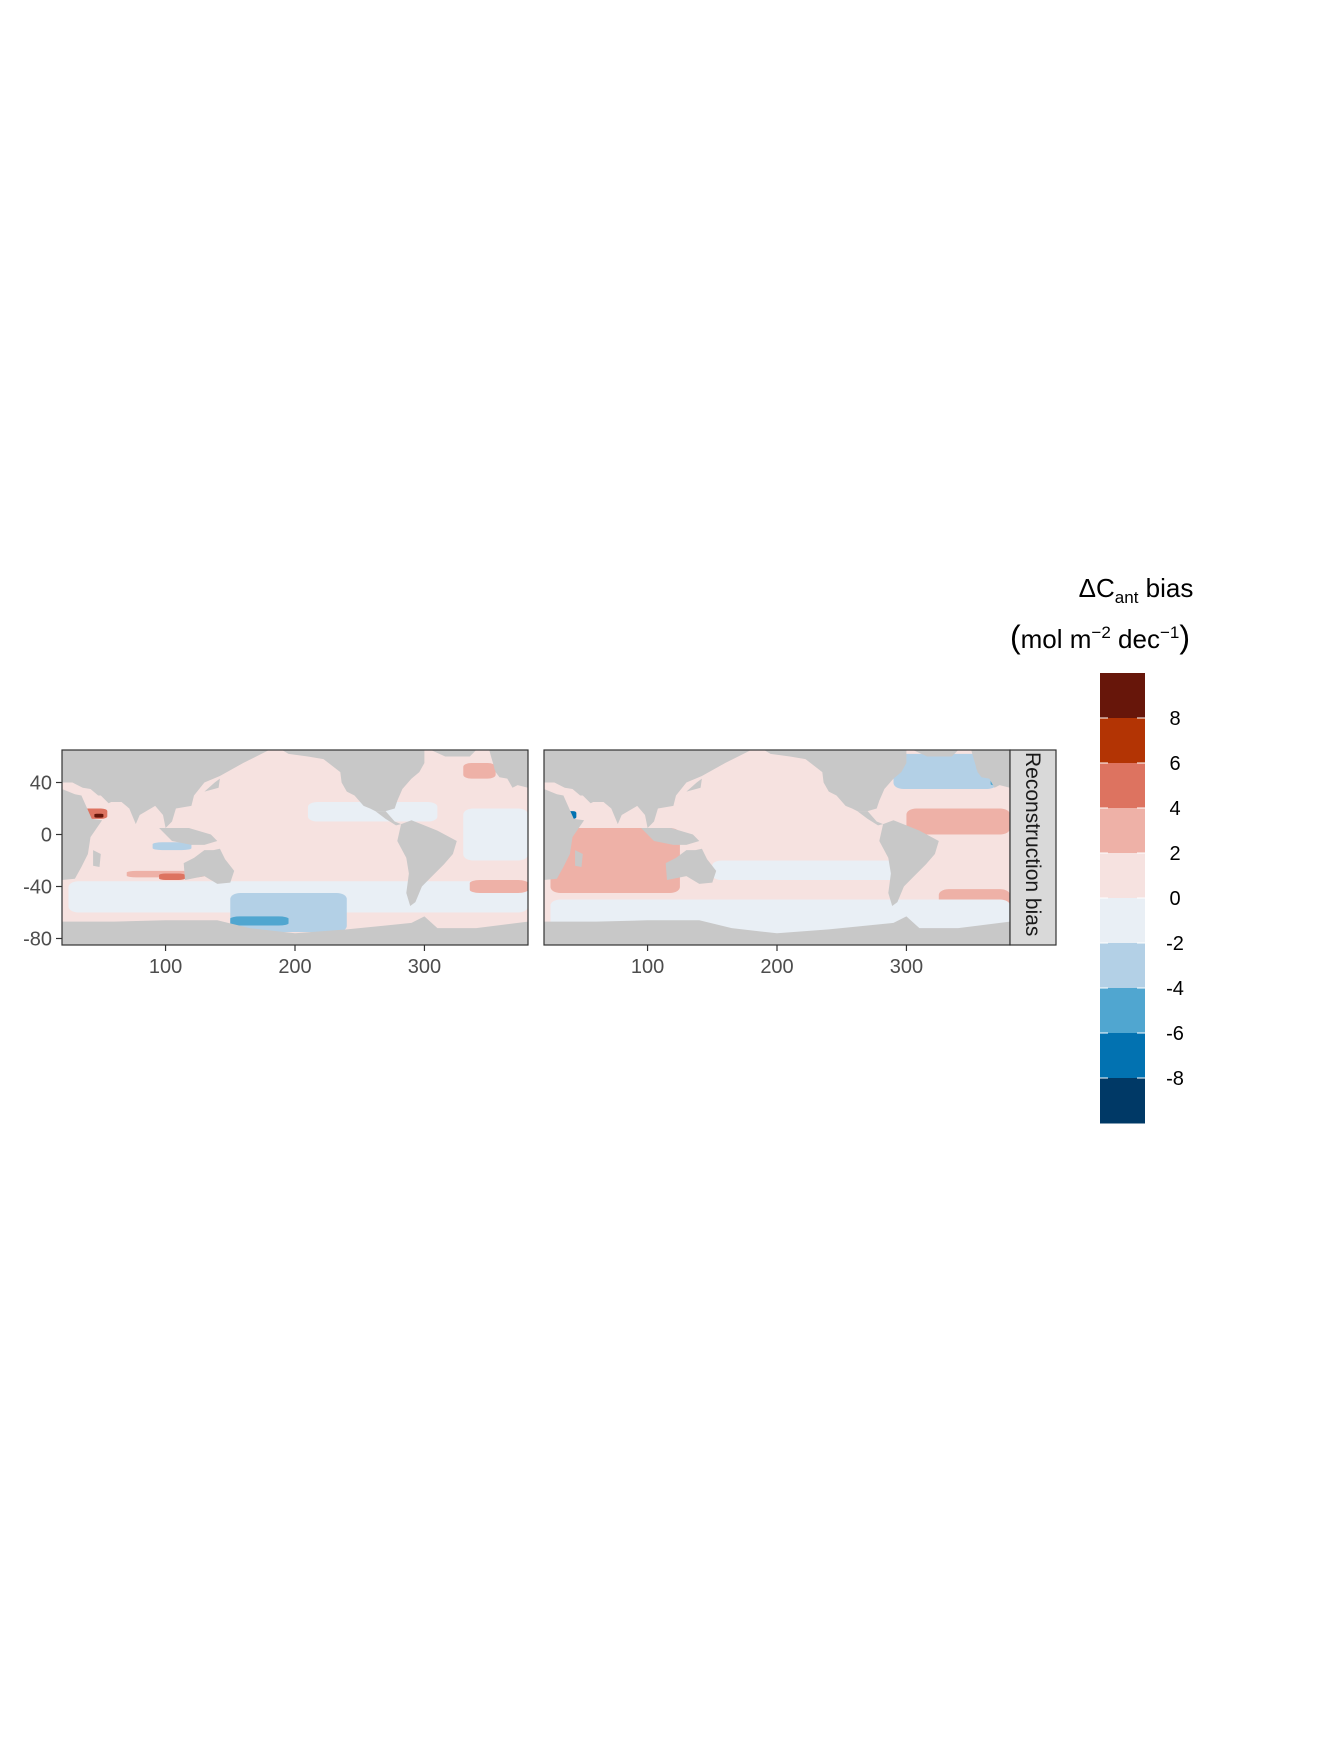 The image size is (1344, 1747). Describe the element at coordinates (1015, 637) in the screenshot. I see `legend-unit-open-paren: (` at that location.